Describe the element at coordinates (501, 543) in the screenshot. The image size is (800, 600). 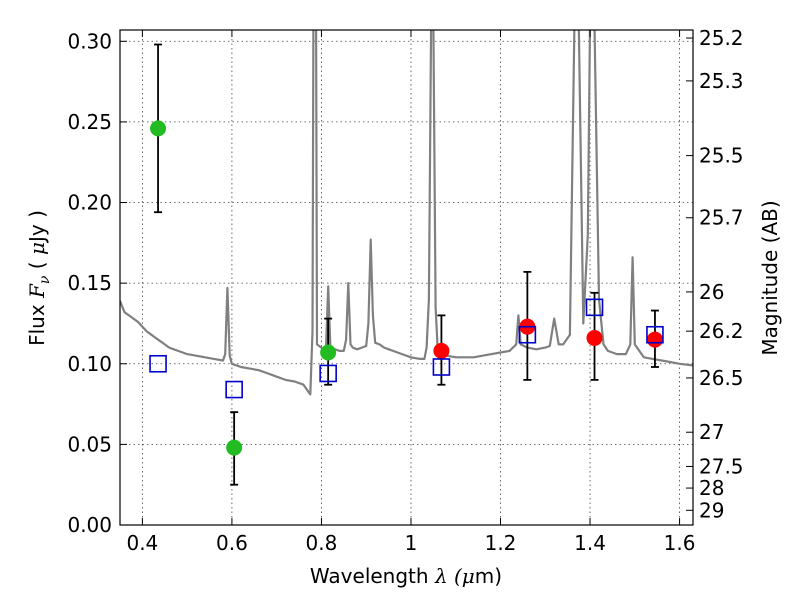
I see `x-tick-label: 1.2` at that location.